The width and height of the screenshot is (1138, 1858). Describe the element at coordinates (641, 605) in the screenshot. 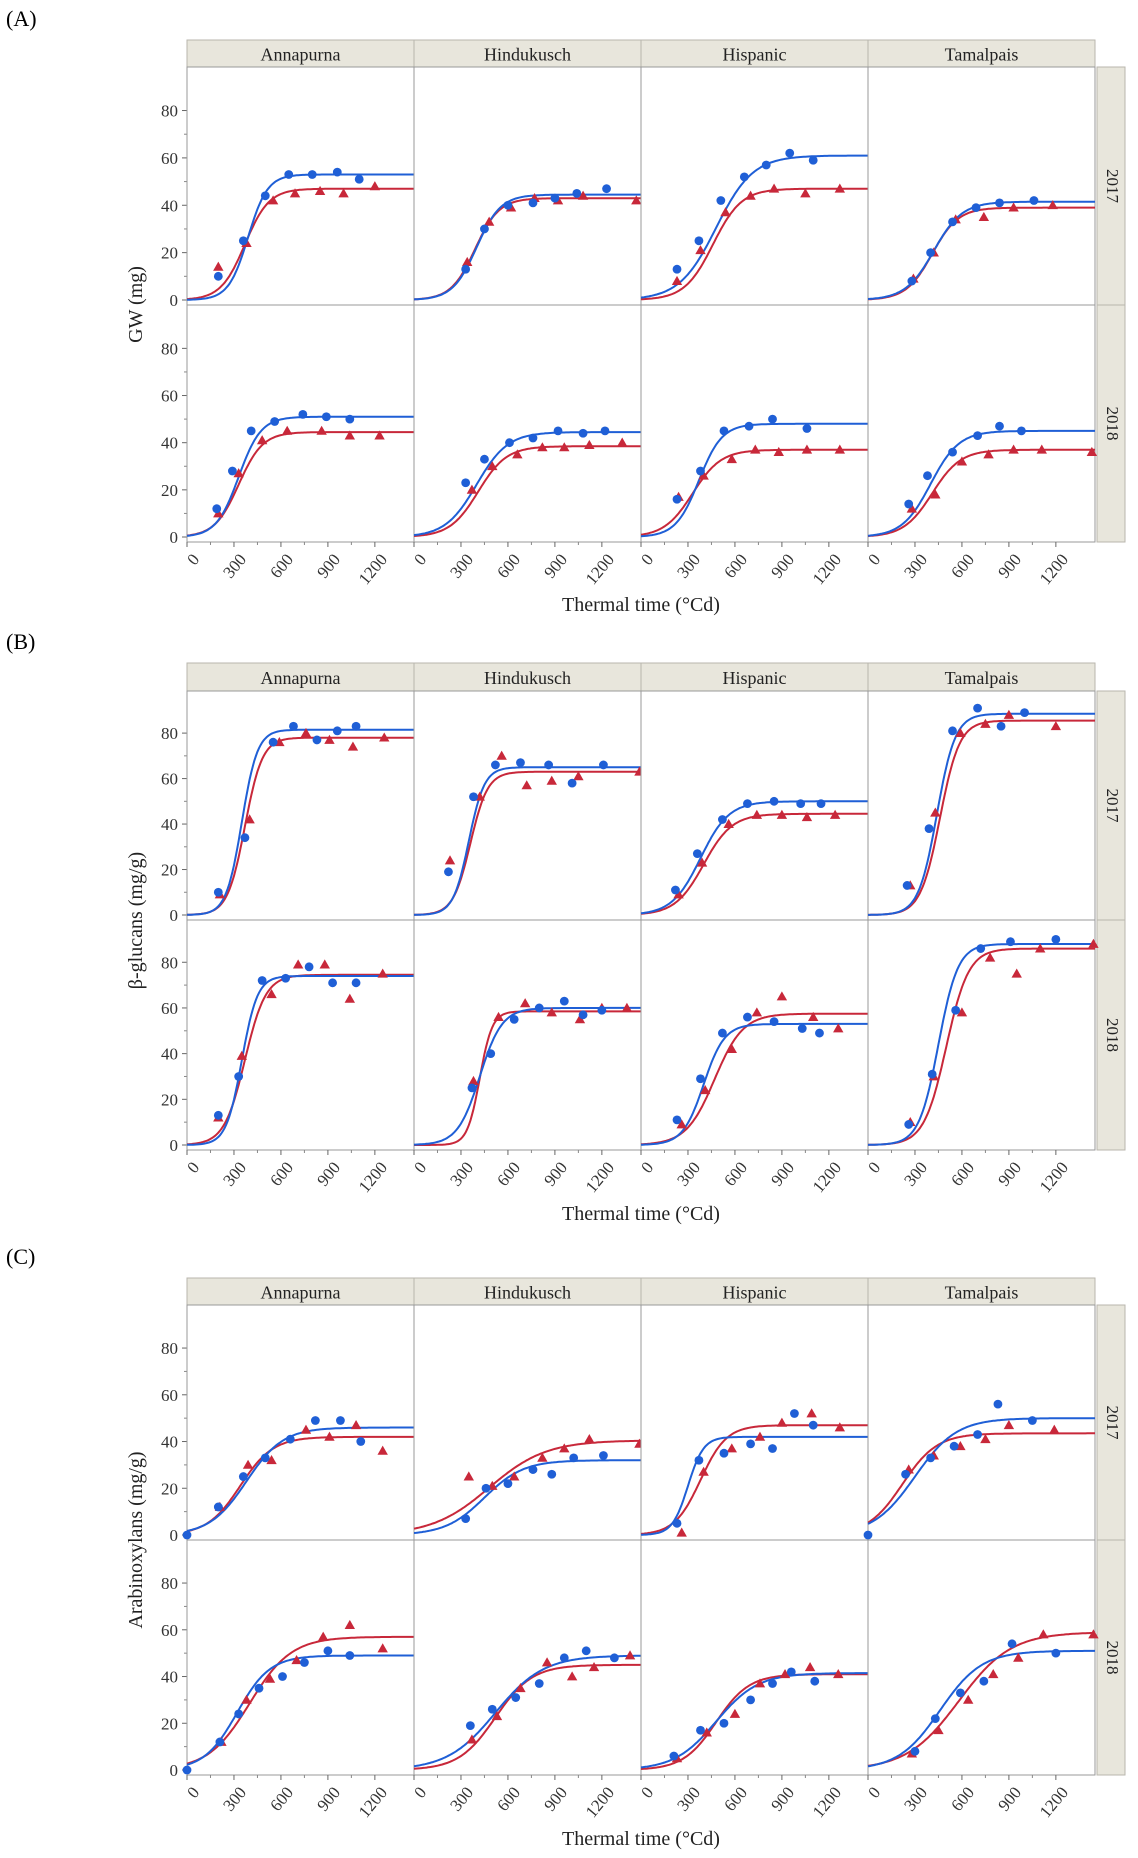

I see `x-axis-label: Thermal time (°Cd)` at that location.